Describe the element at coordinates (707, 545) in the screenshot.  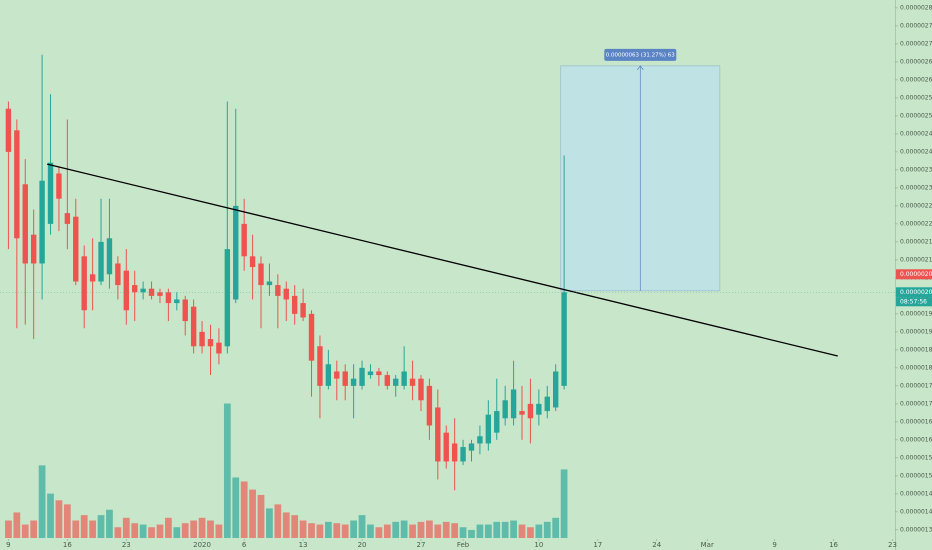
I see `x-tick-label: Mar` at that location.